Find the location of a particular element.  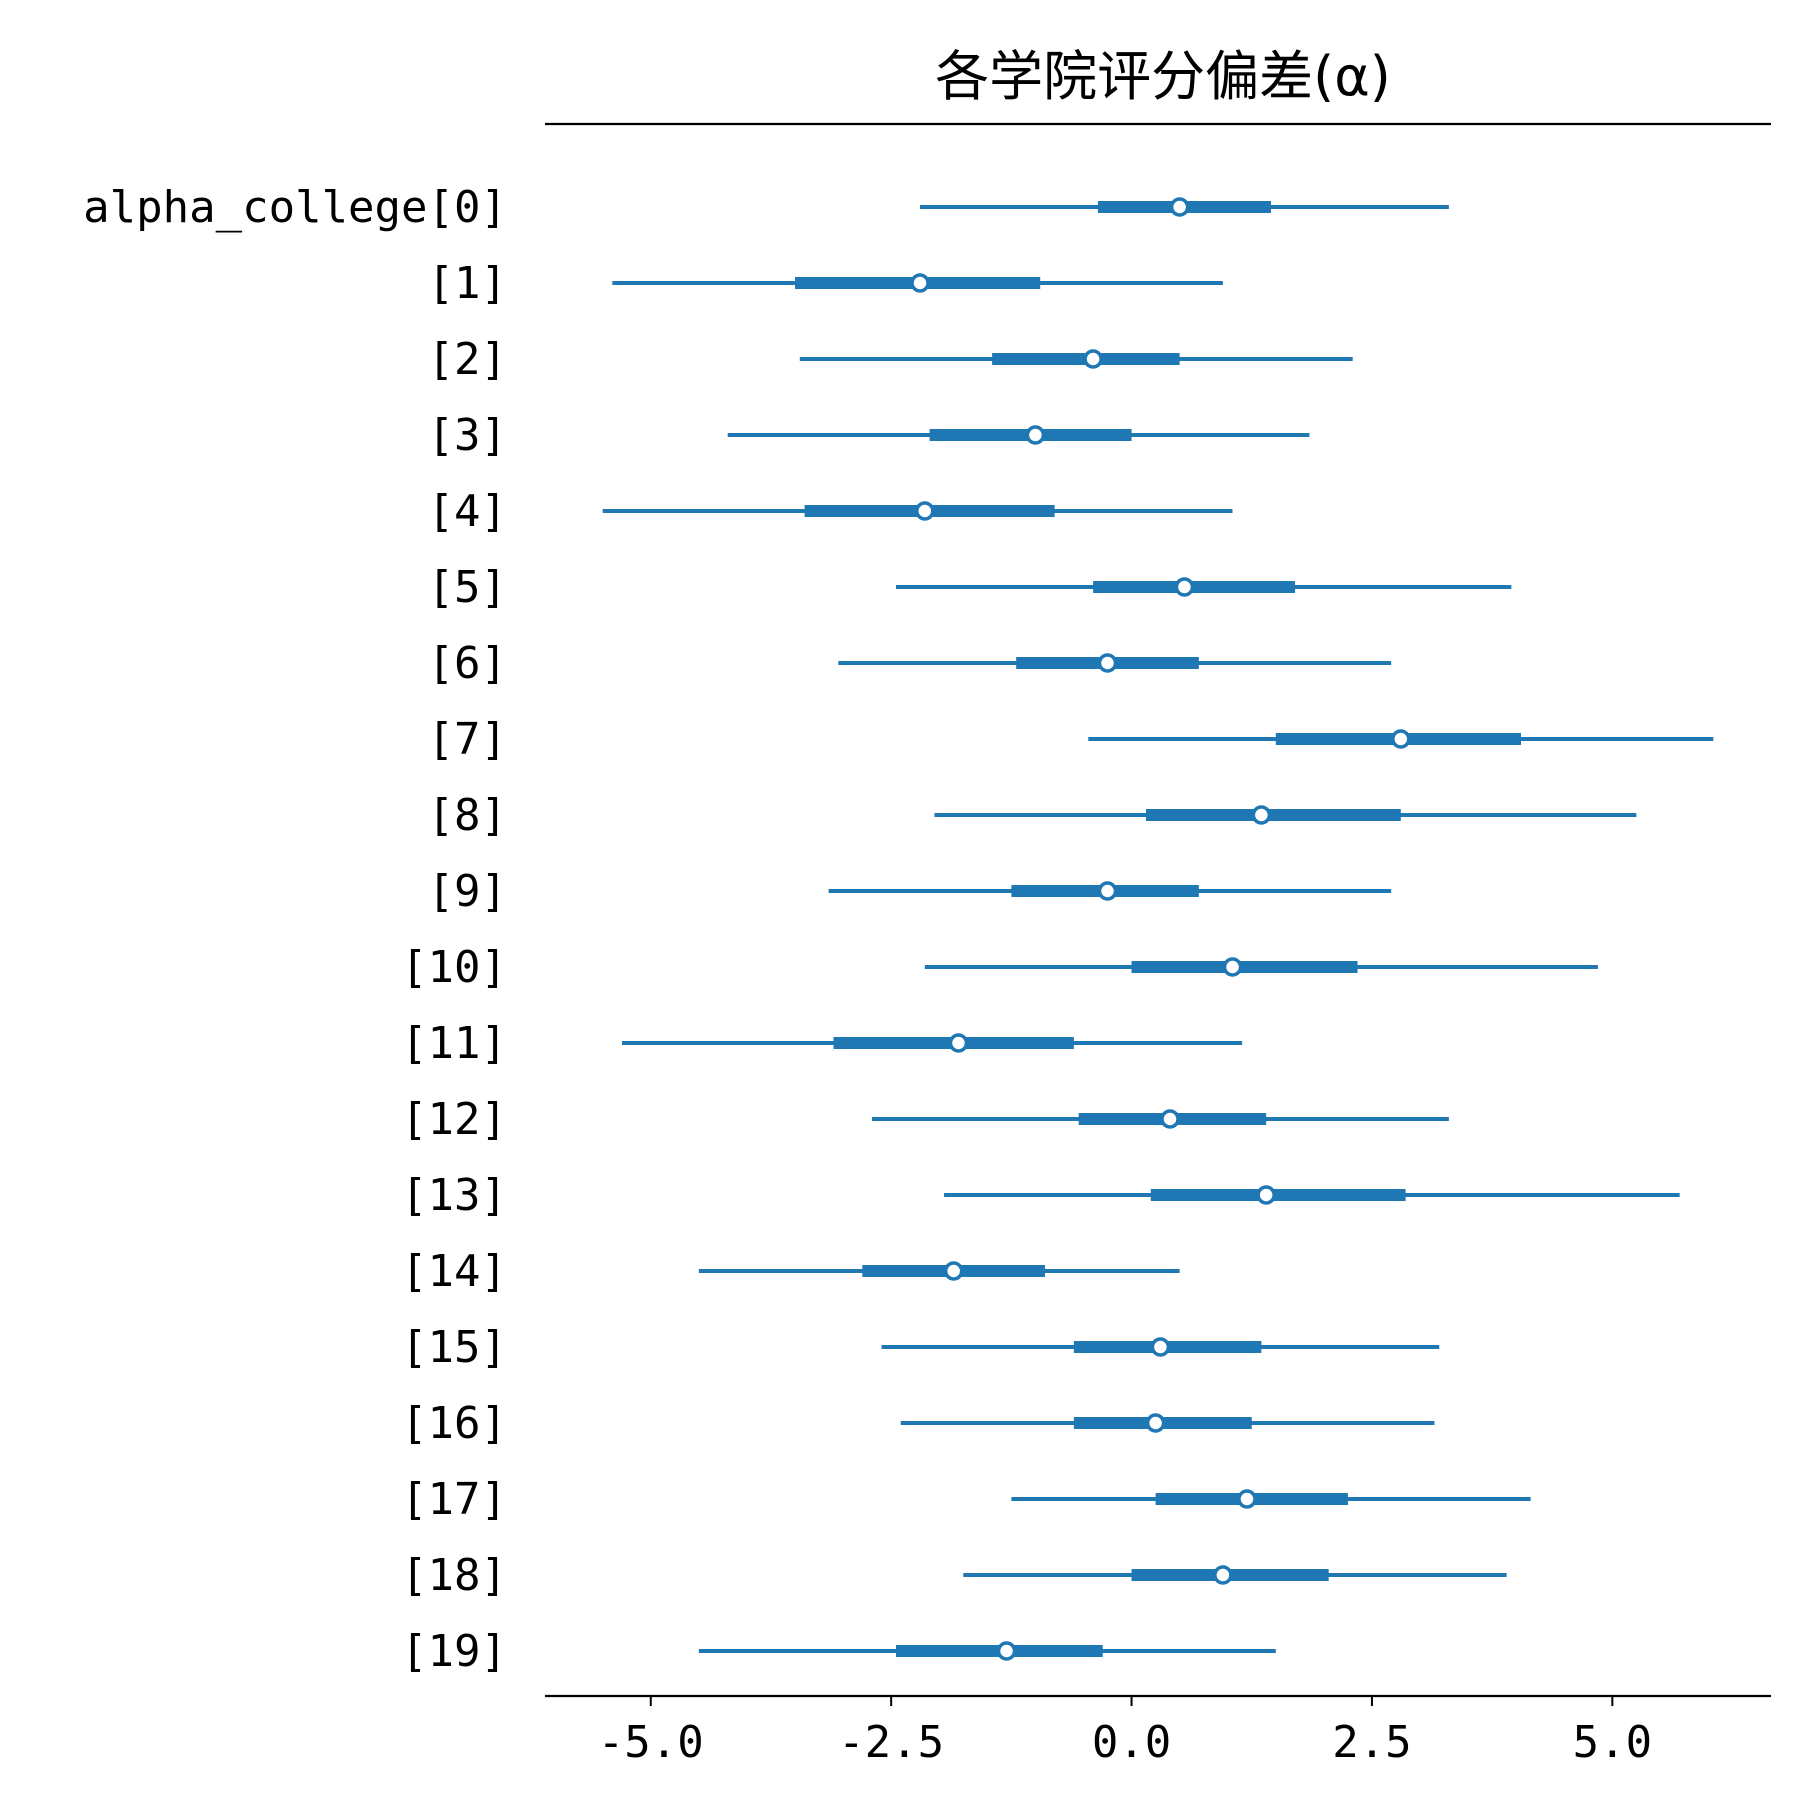

x-tick-label: 2.5 is located at coordinates (1371, 1742).